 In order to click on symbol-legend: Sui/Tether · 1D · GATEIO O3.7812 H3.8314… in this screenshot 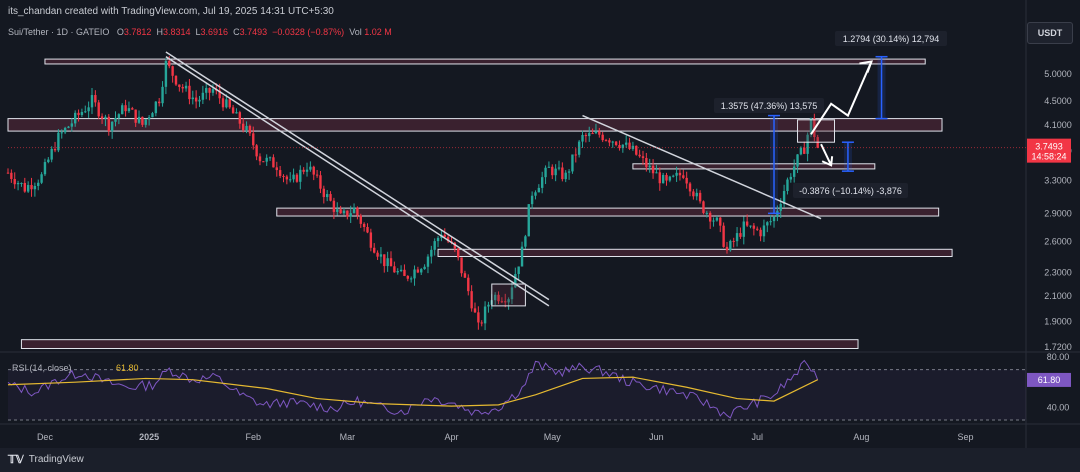, I will do `click(200, 32)`.